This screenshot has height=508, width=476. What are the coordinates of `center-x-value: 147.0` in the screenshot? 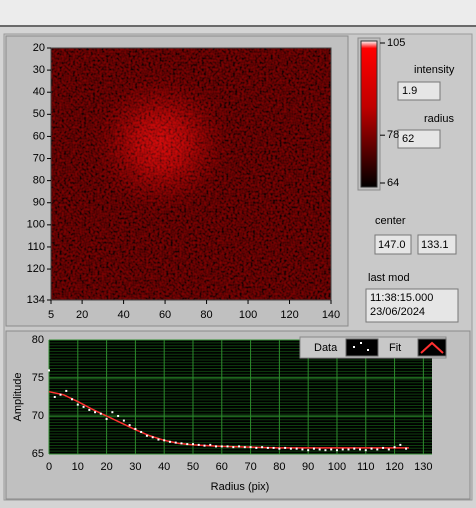 It's located at (392, 245).